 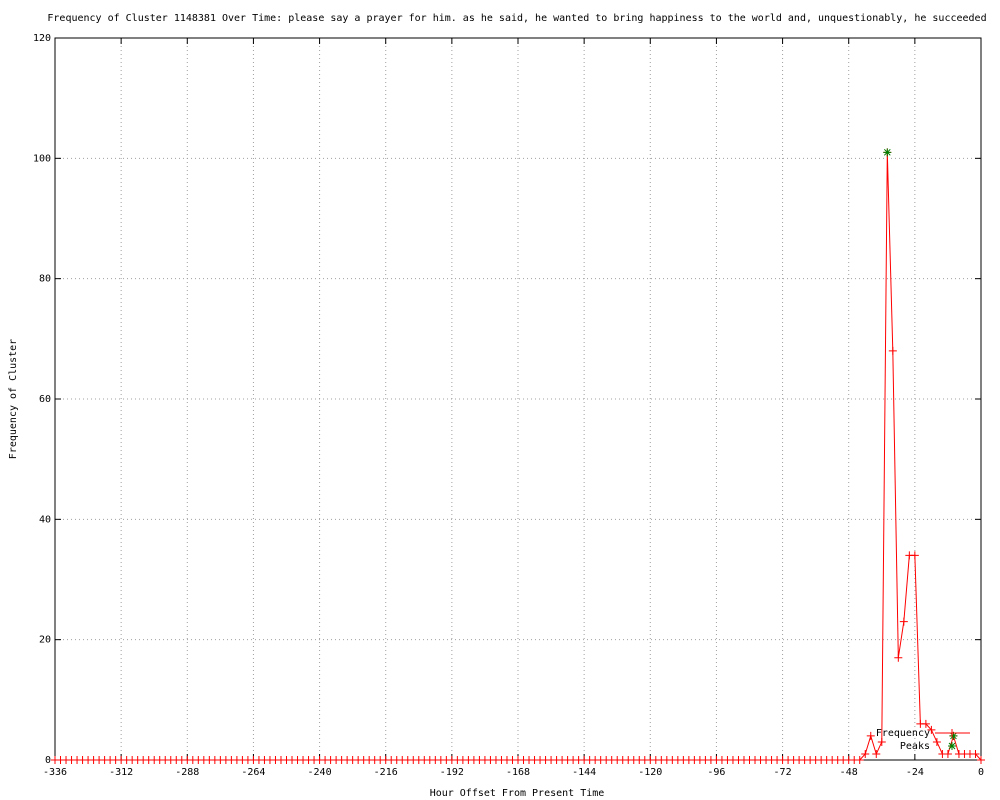 I want to click on x-tick-label: 0, so click(x=981, y=772).